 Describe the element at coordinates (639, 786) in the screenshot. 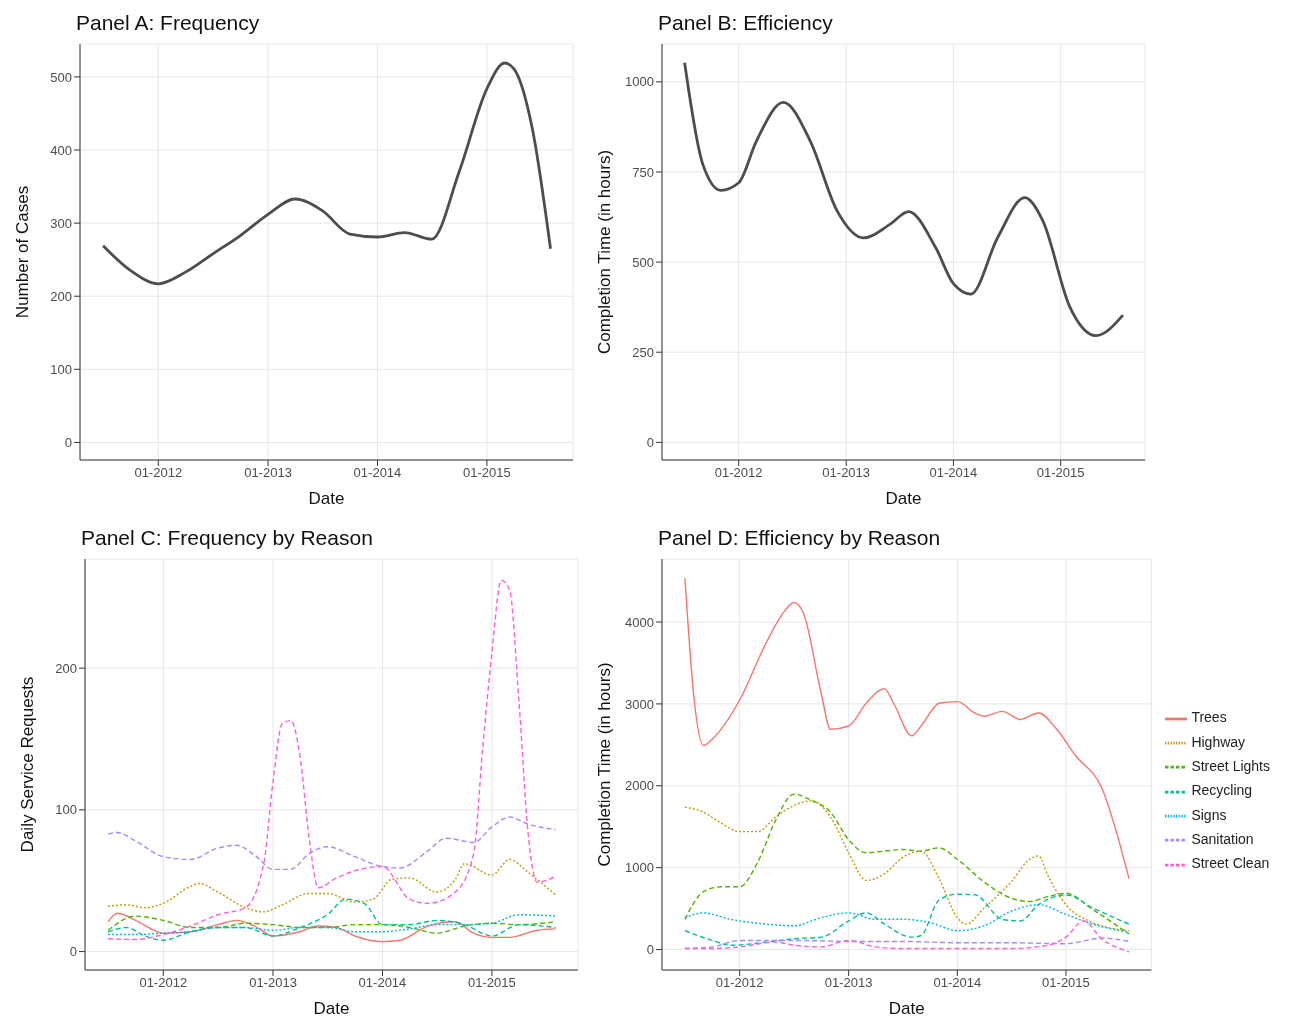

I see `y-tick-label: 2000` at that location.